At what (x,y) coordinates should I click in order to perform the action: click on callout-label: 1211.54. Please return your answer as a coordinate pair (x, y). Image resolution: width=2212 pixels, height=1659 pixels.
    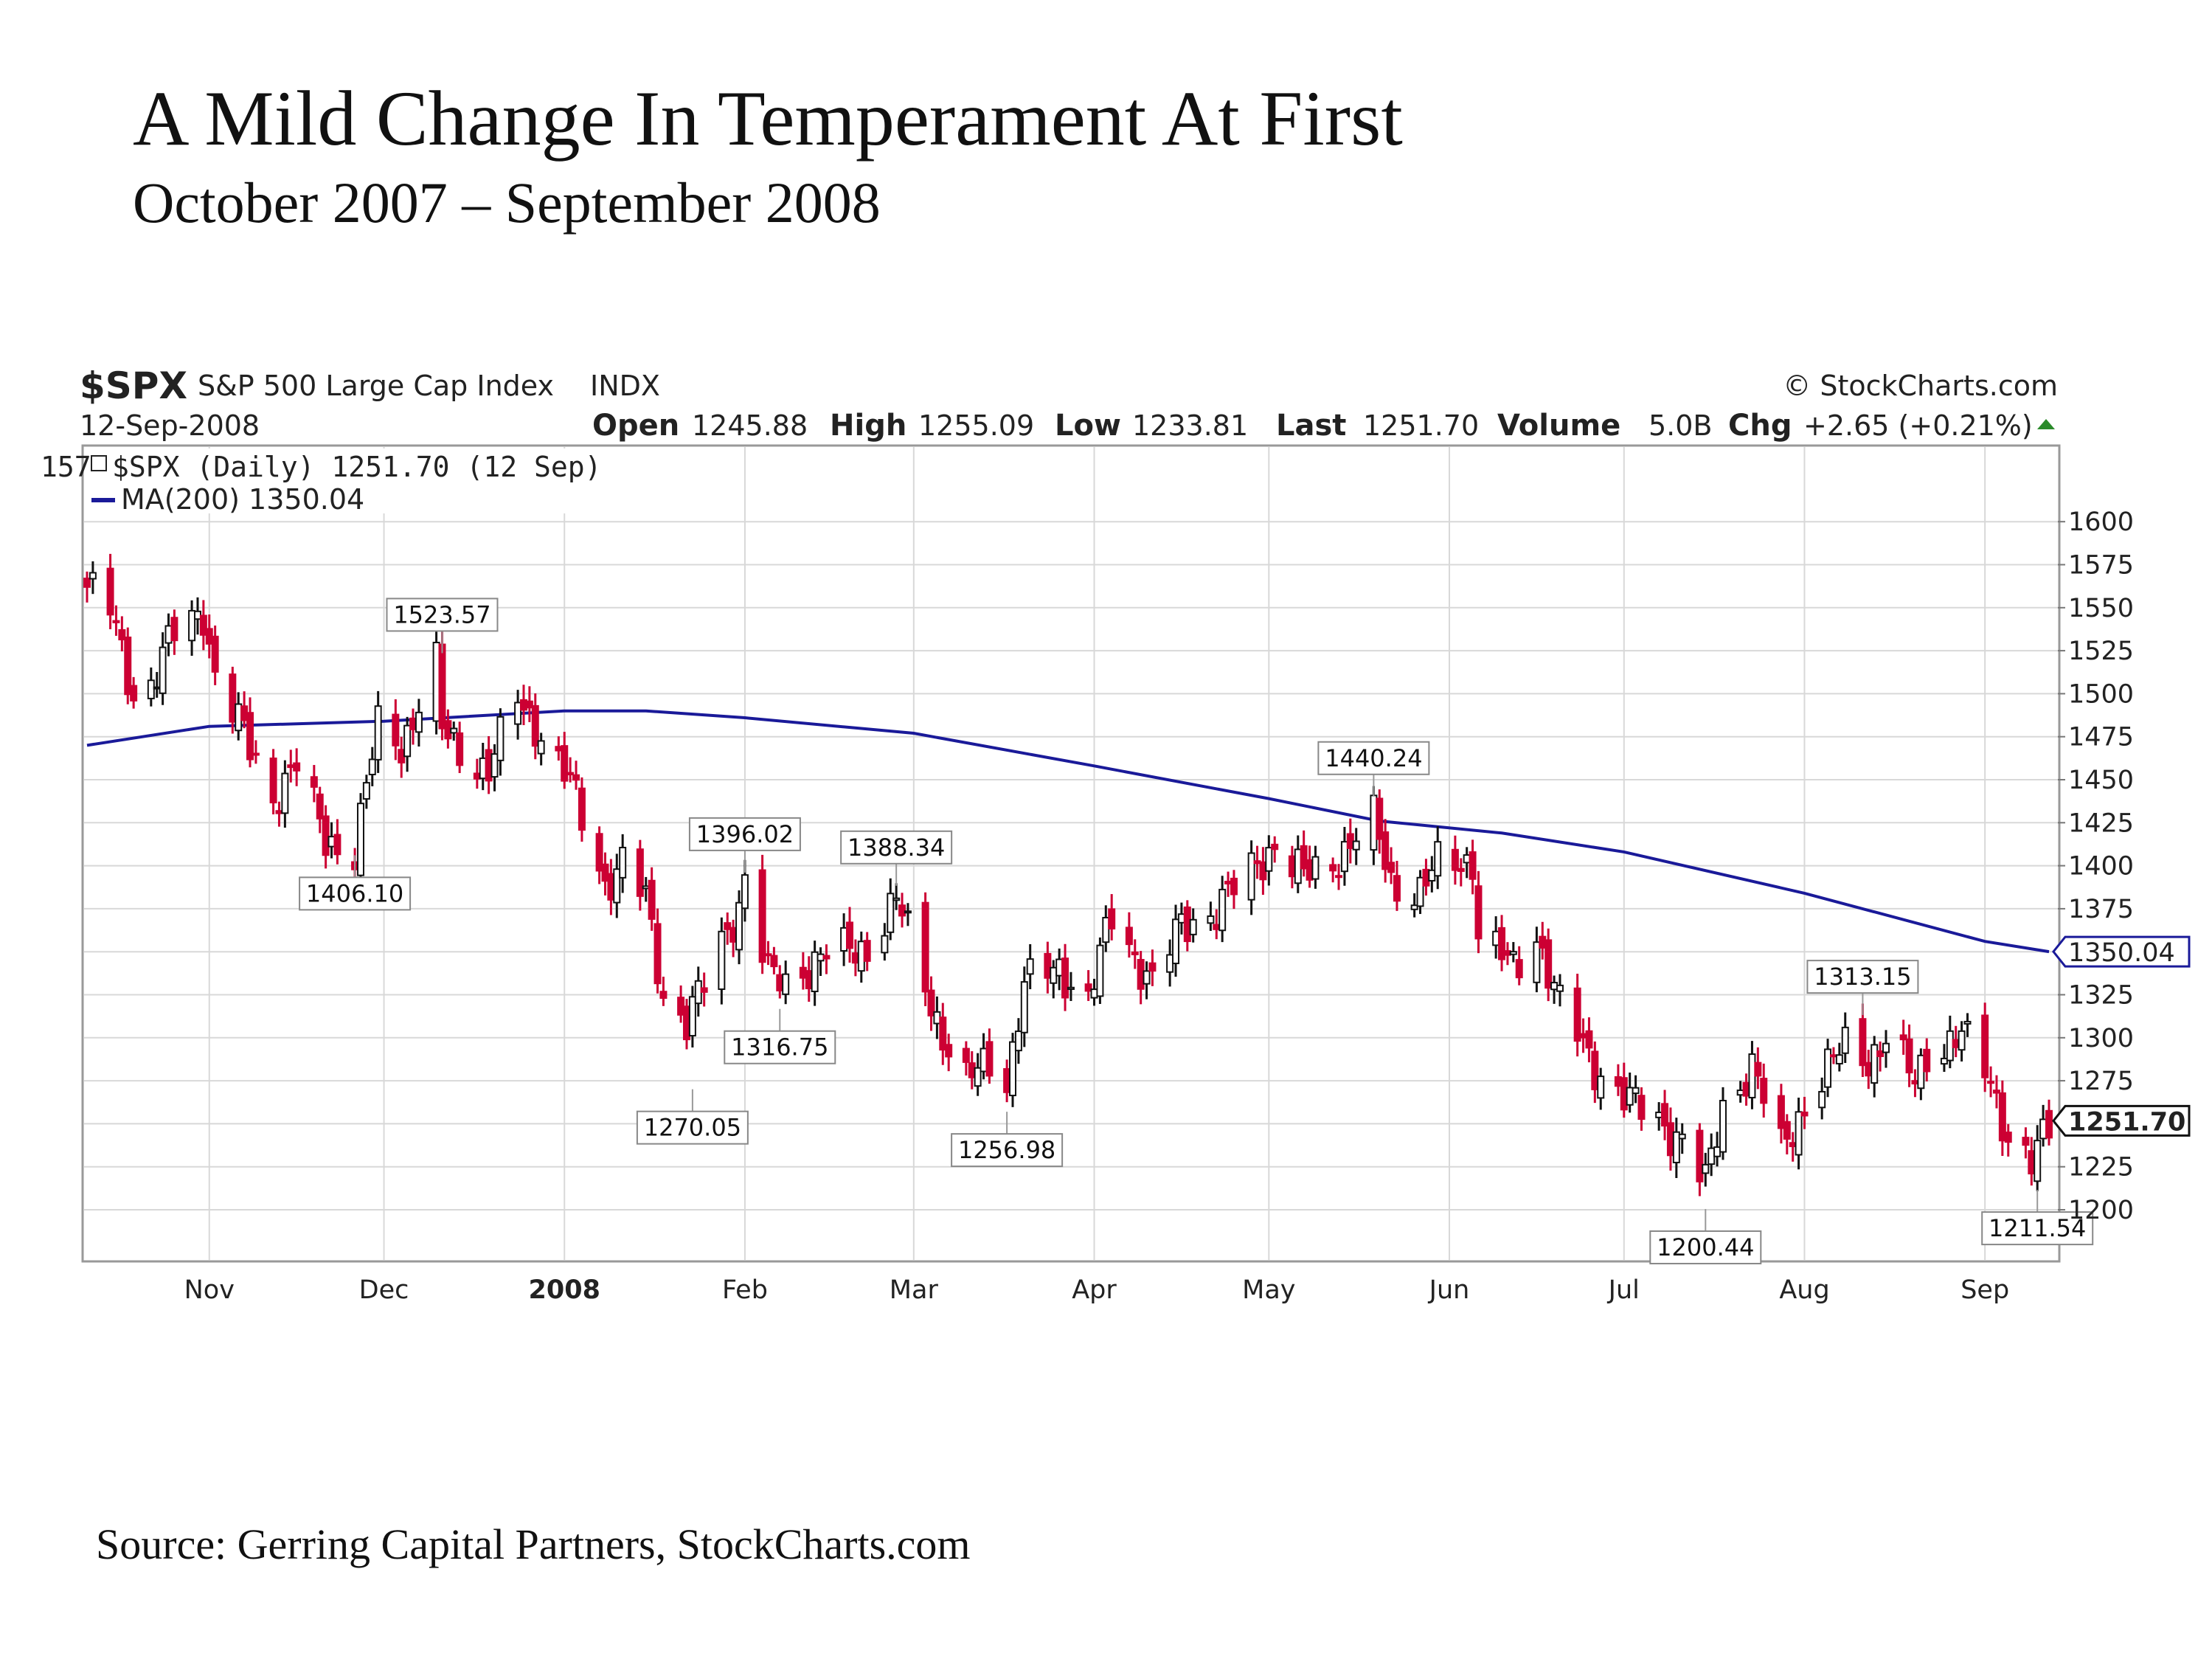
    Looking at the image, I should click on (2038, 1228).